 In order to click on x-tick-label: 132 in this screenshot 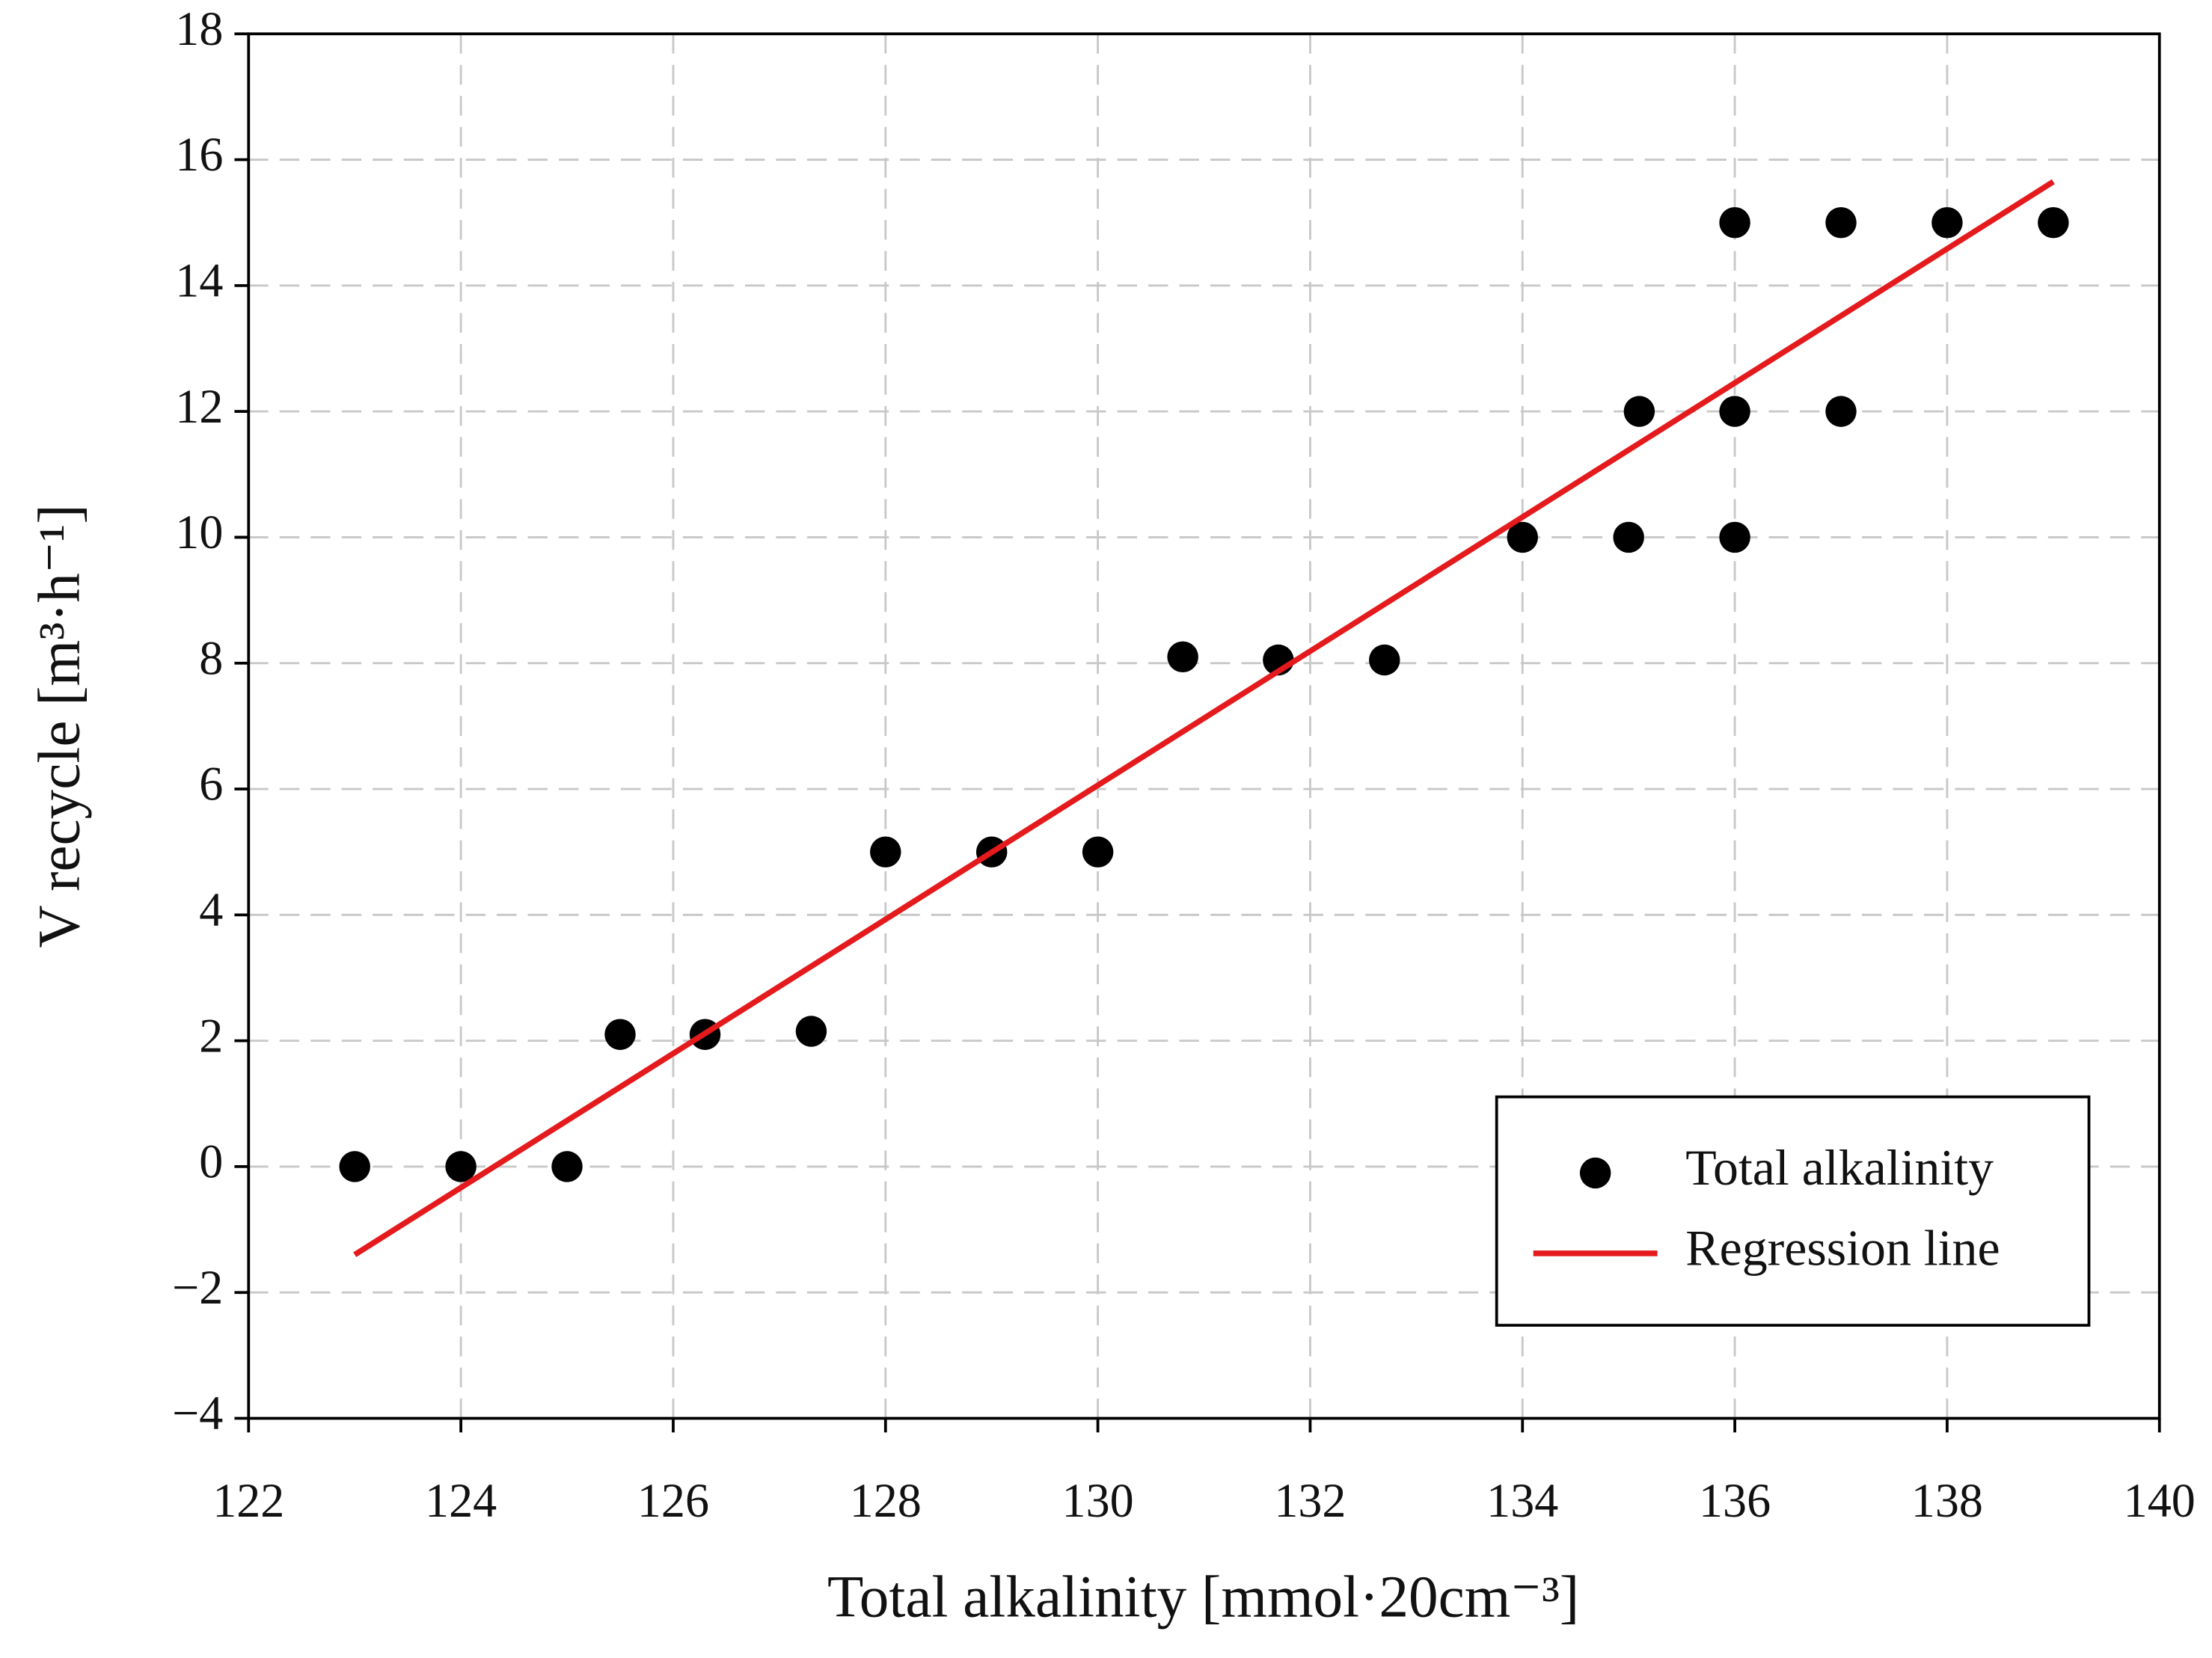, I will do `click(1310, 1500)`.